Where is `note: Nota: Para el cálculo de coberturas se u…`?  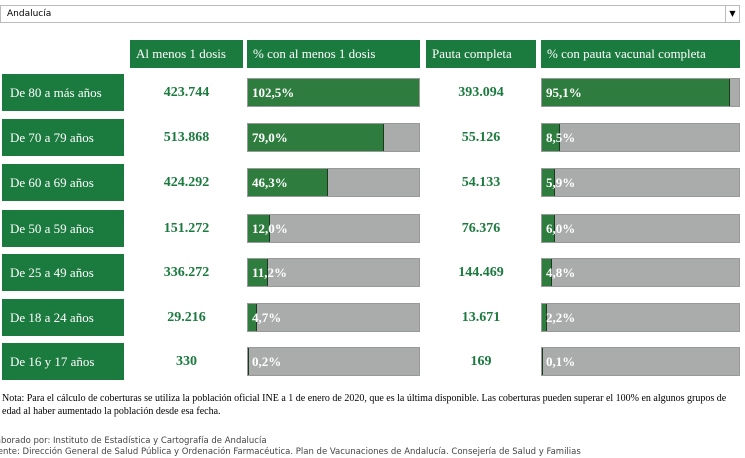 note: Nota: Para el cálculo de coberturas se u… is located at coordinates (364, 405).